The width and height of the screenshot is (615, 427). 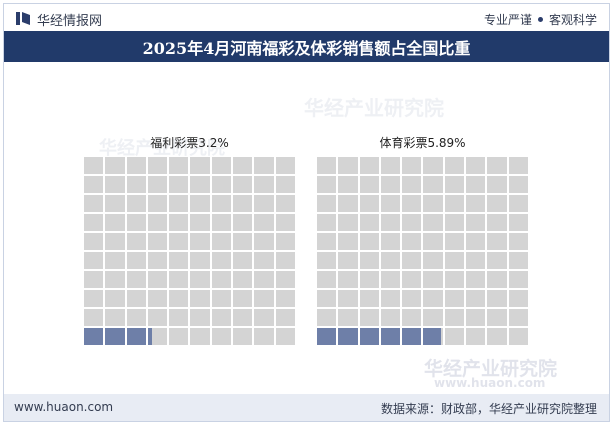 I want to click on top-bar: 华经情报网 专业严谨 客观科学, so click(x=306, y=17).